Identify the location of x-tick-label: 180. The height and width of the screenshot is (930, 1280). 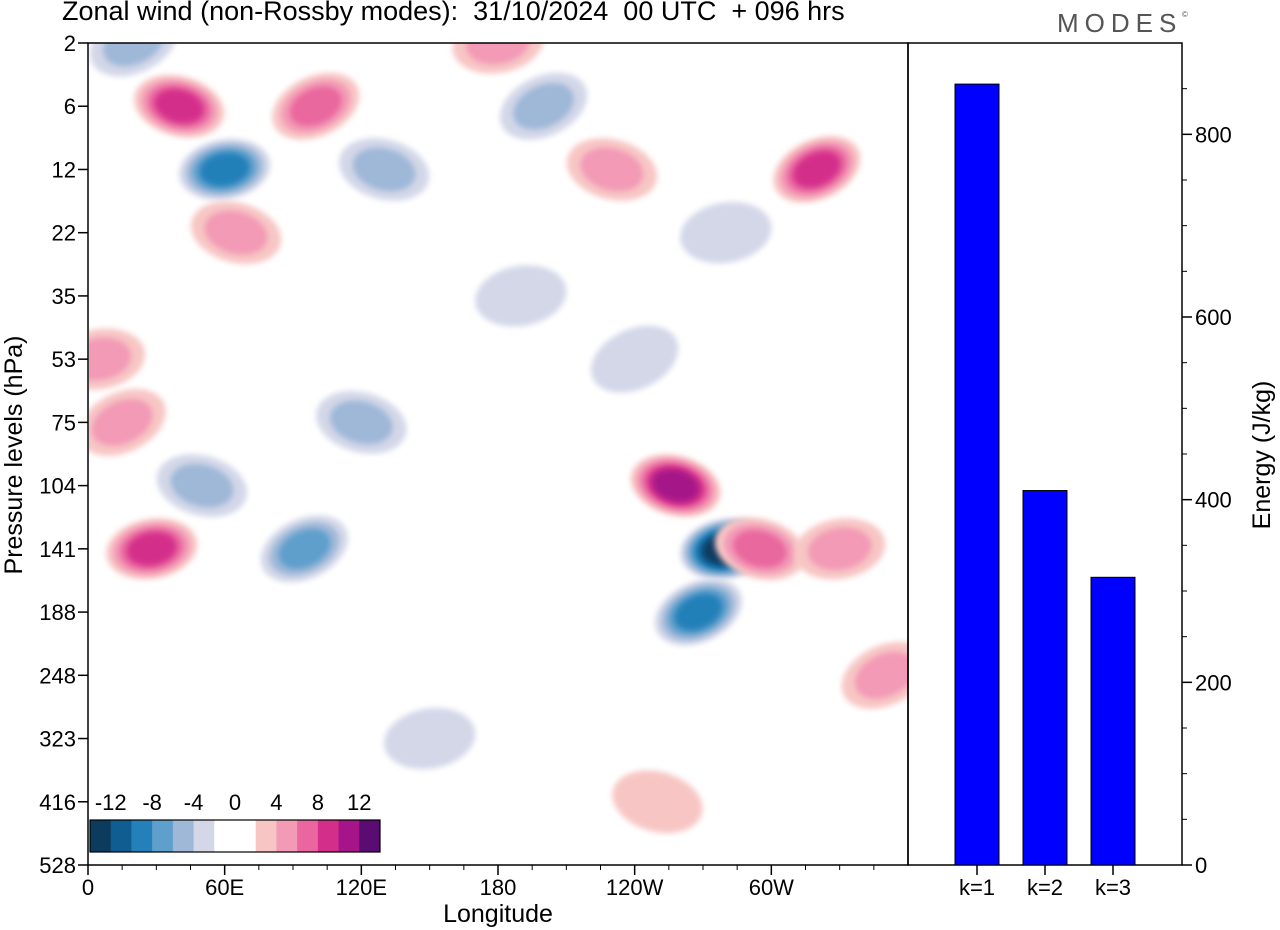
(498, 887).